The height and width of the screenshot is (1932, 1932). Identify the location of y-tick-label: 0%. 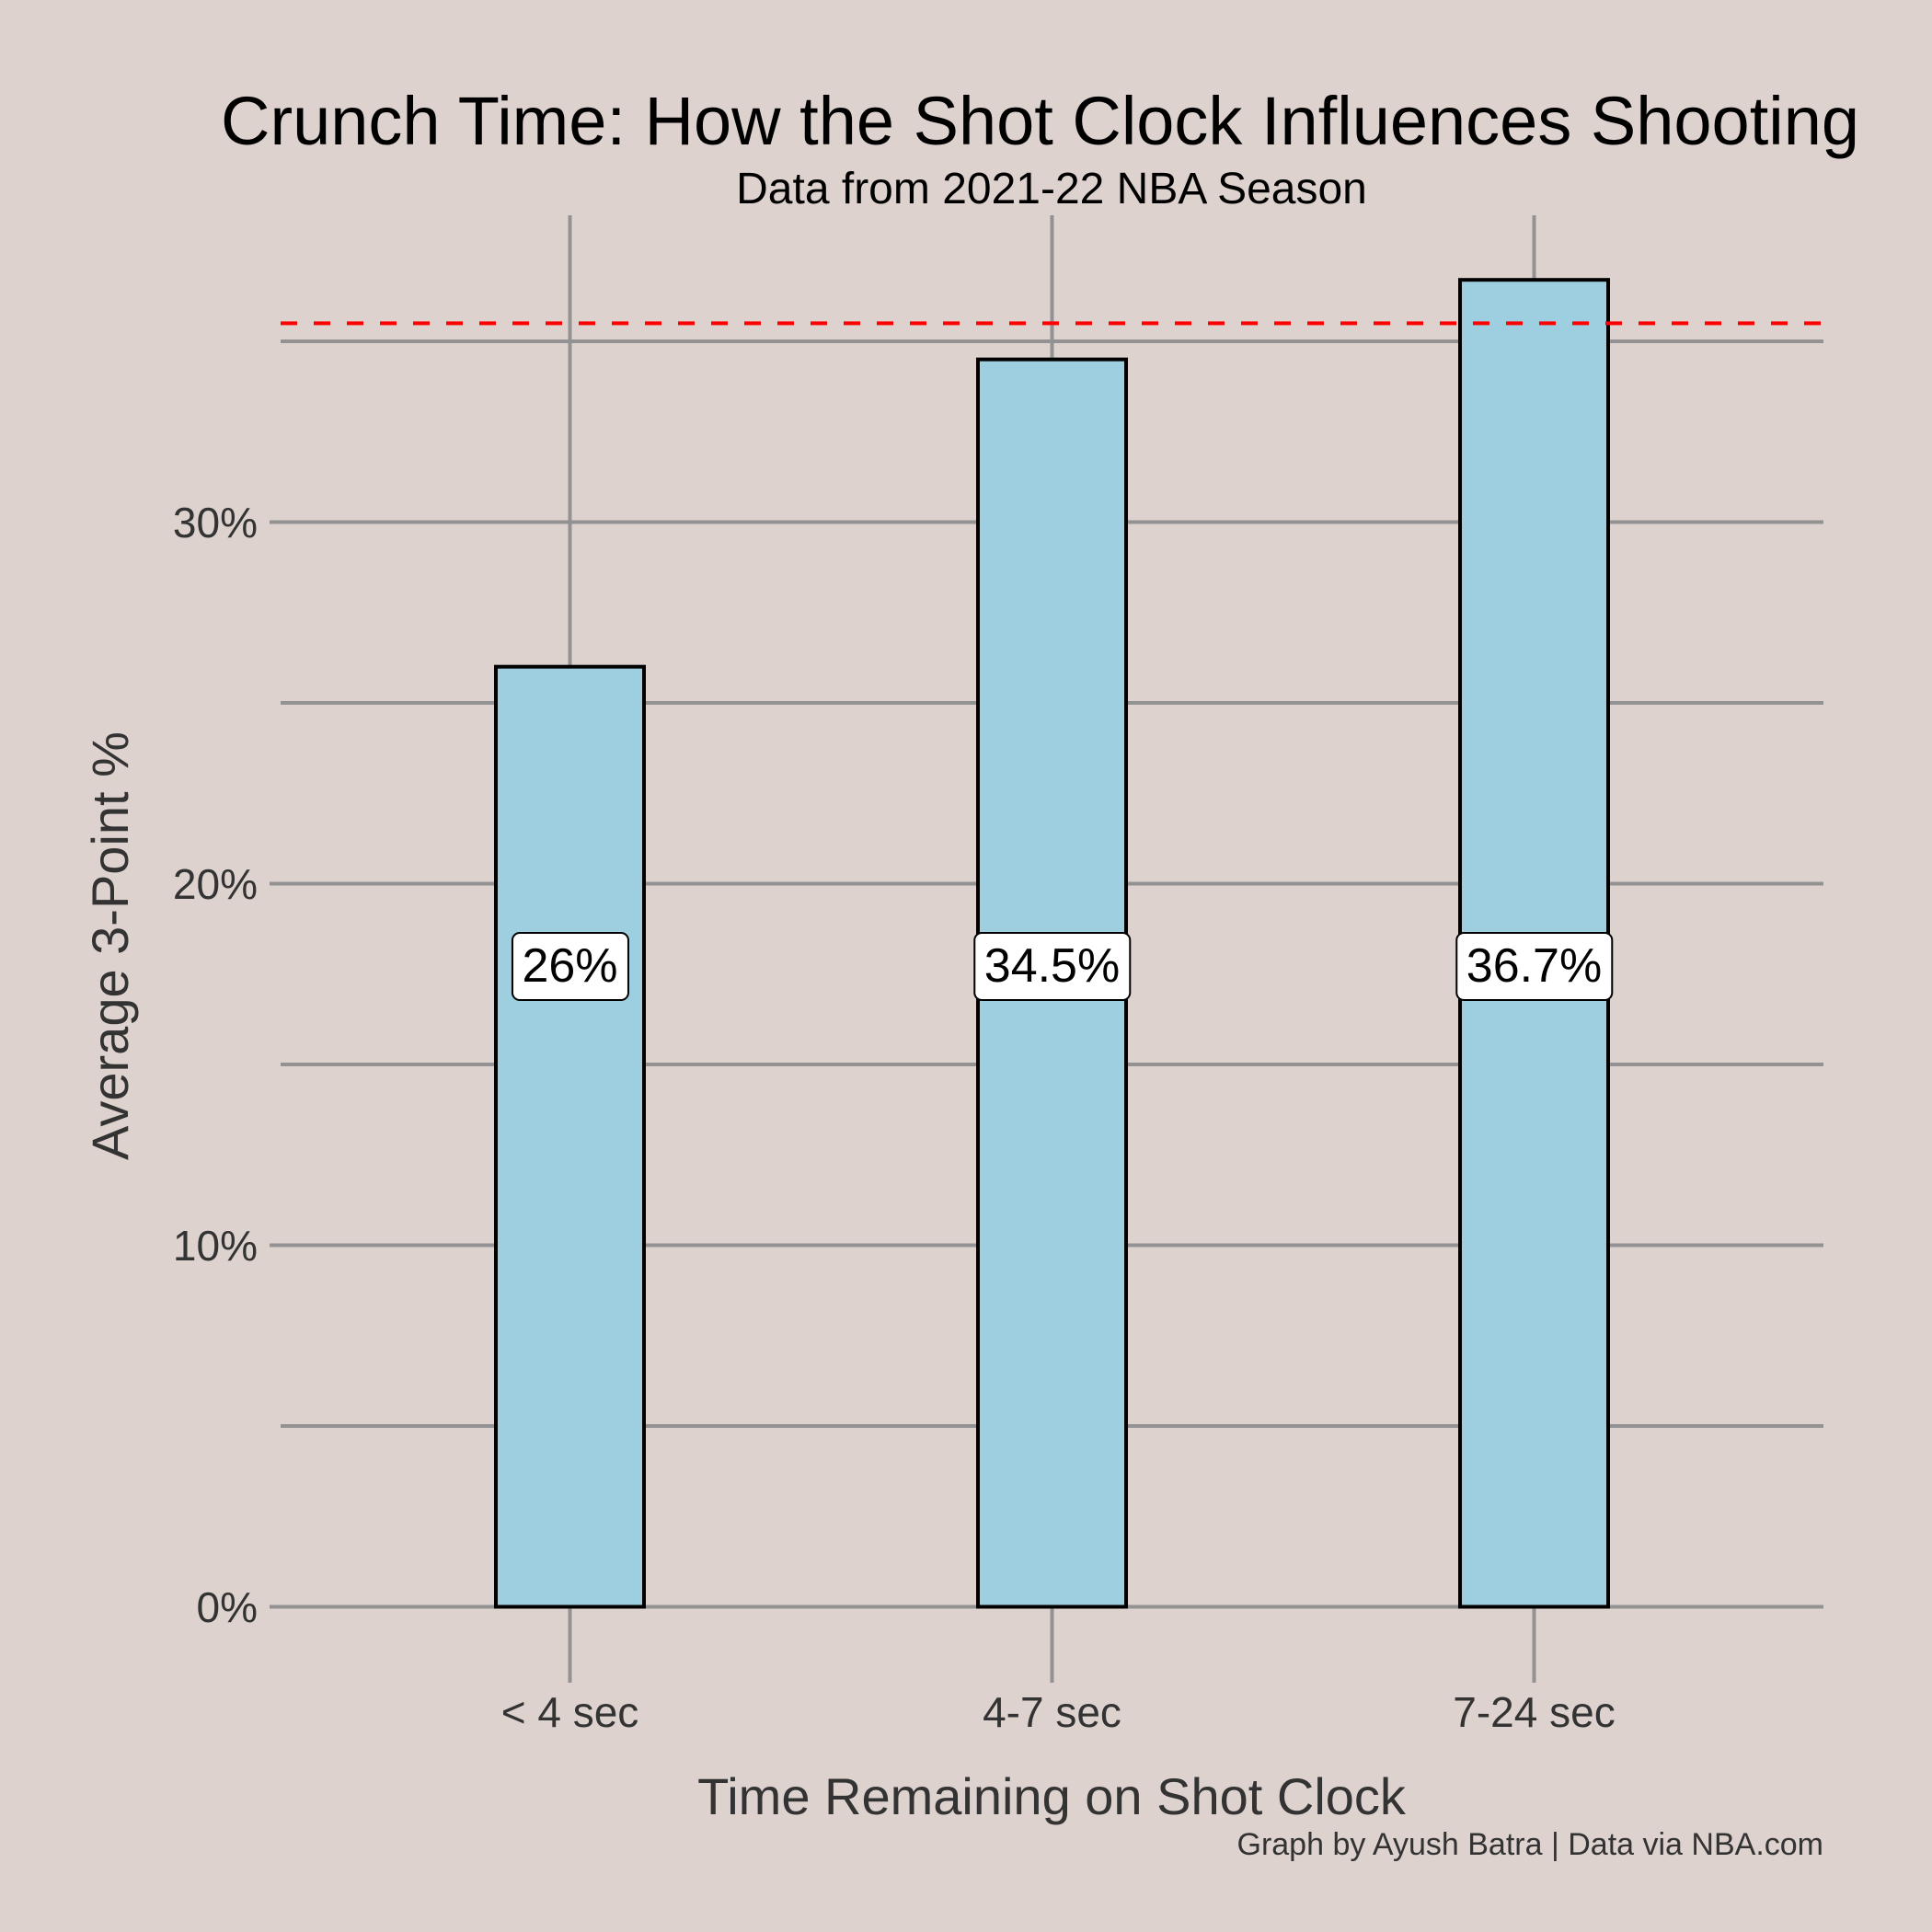
(227, 1606).